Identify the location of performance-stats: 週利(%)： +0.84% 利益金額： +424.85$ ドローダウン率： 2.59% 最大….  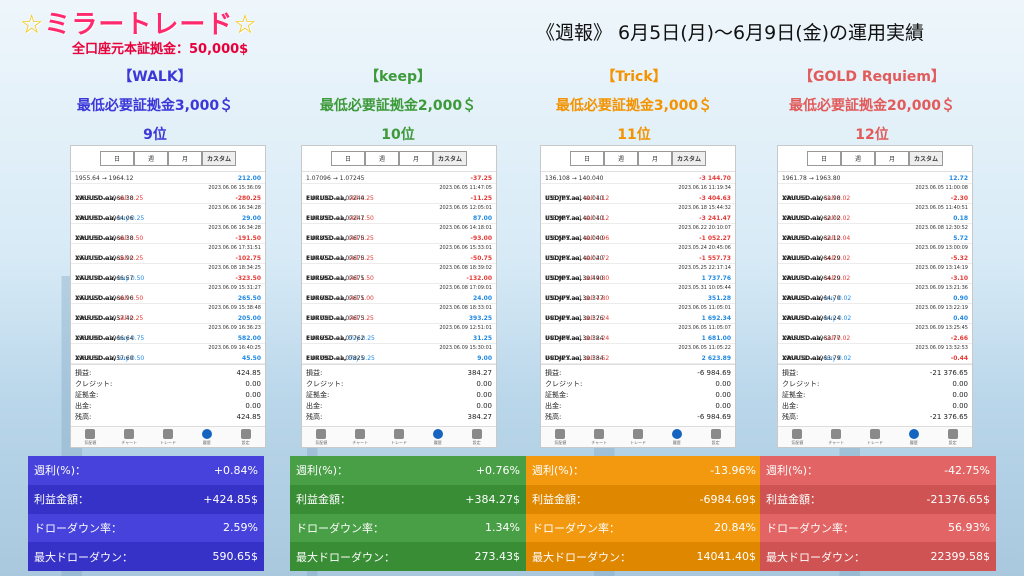
(146, 513).